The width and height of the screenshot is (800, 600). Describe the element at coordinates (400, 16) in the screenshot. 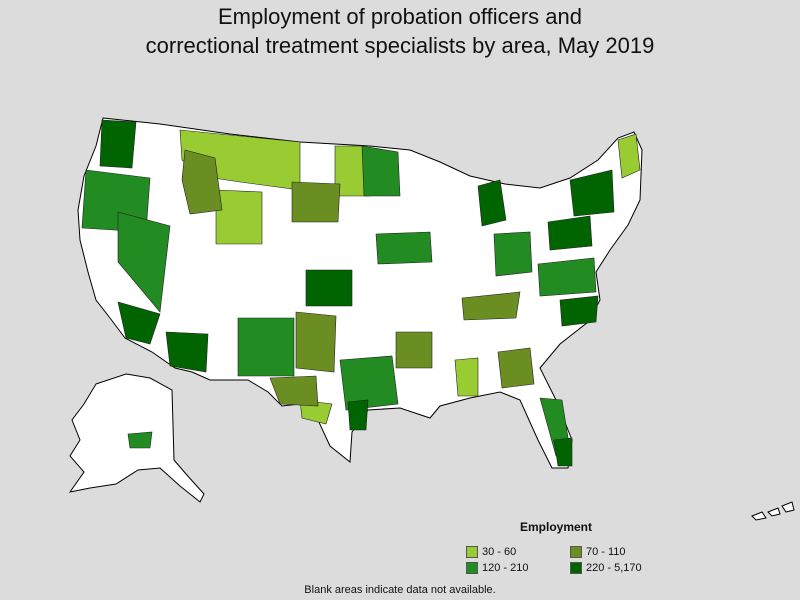

I see `title-line-1: Employment of probation officers and` at that location.